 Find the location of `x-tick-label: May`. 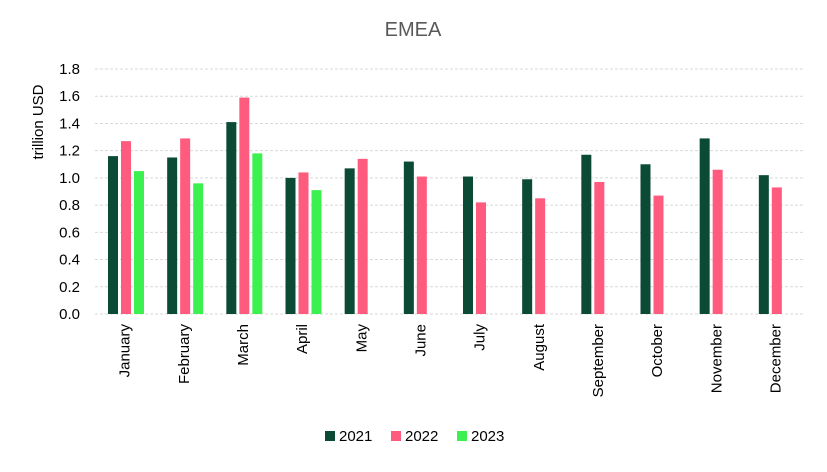

x-tick-label: May is located at coordinates (361, 338).